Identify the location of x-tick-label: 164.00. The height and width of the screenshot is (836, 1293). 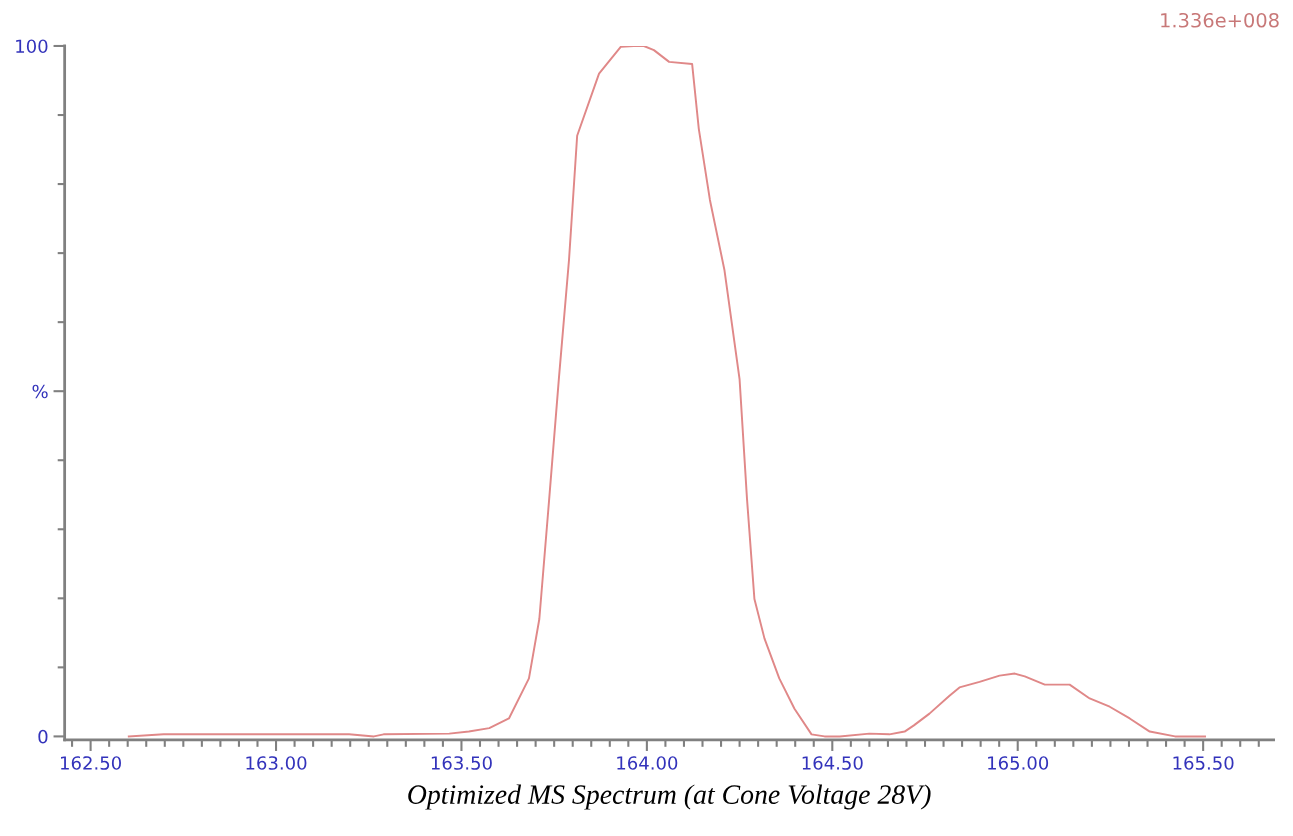
(647, 763).